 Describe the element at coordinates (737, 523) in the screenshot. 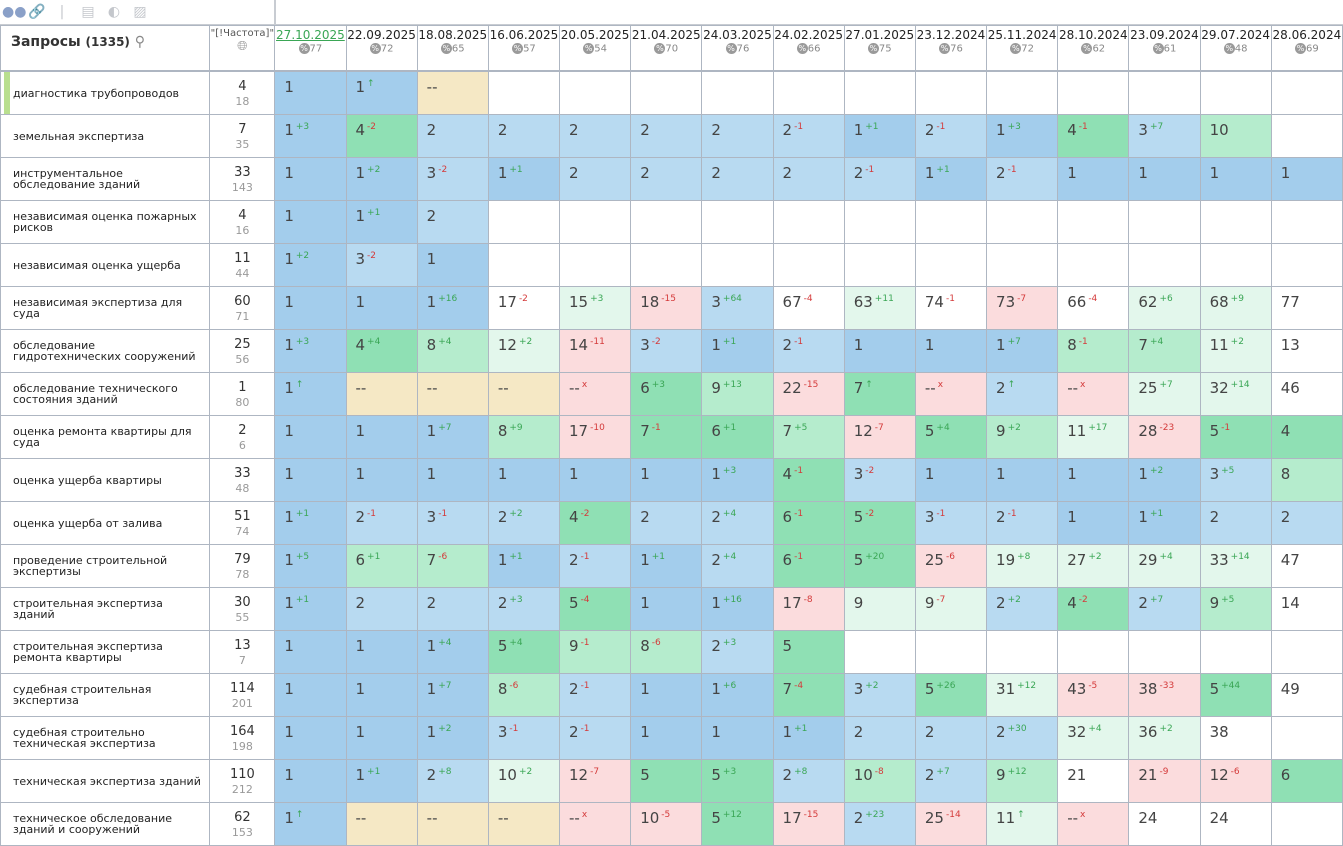

I see `position-cell: 2 +4` at that location.